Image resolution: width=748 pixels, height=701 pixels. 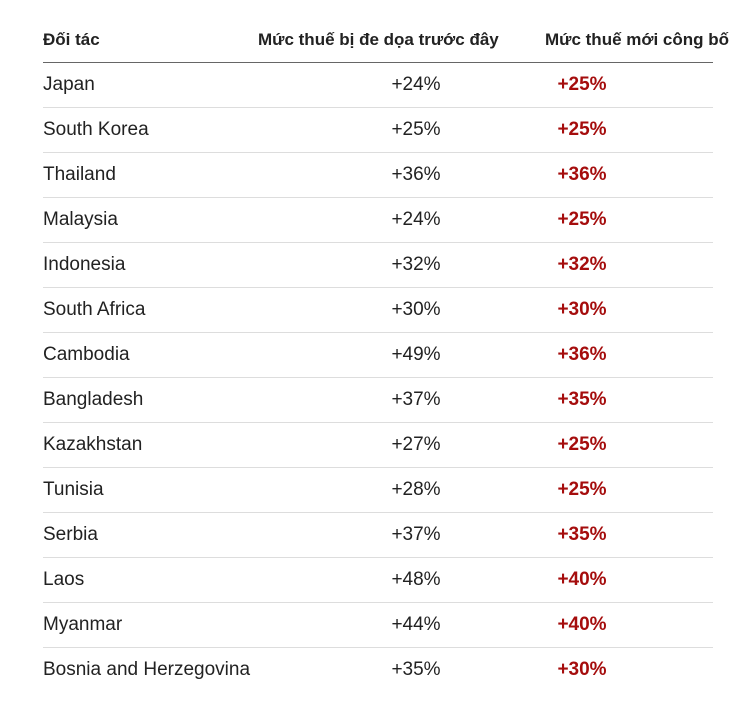 What do you see at coordinates (378, 355) in the screenshot?
I see `table-row: Cambodia +49% +36%` at bounding box center [378, 355].